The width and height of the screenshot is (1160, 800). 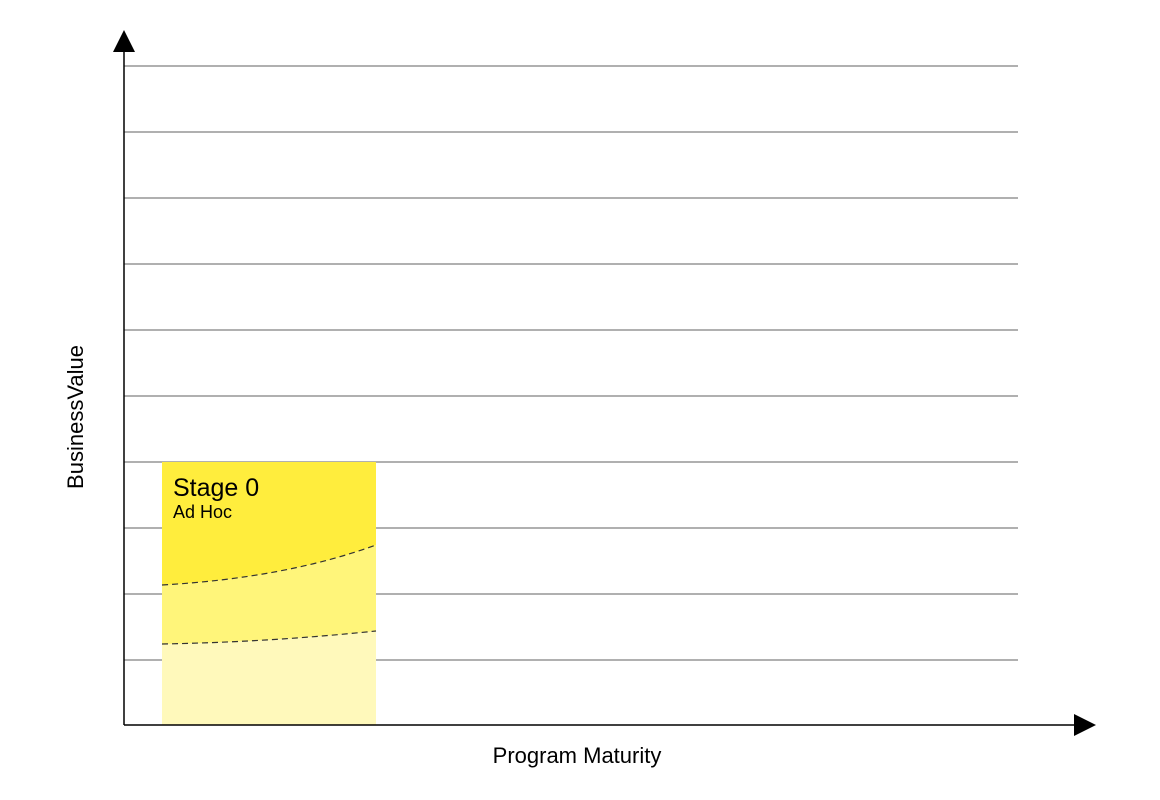 I want to click on stage-0-block: Stage 0 Ad Hoc, so click(x=269, y=593).